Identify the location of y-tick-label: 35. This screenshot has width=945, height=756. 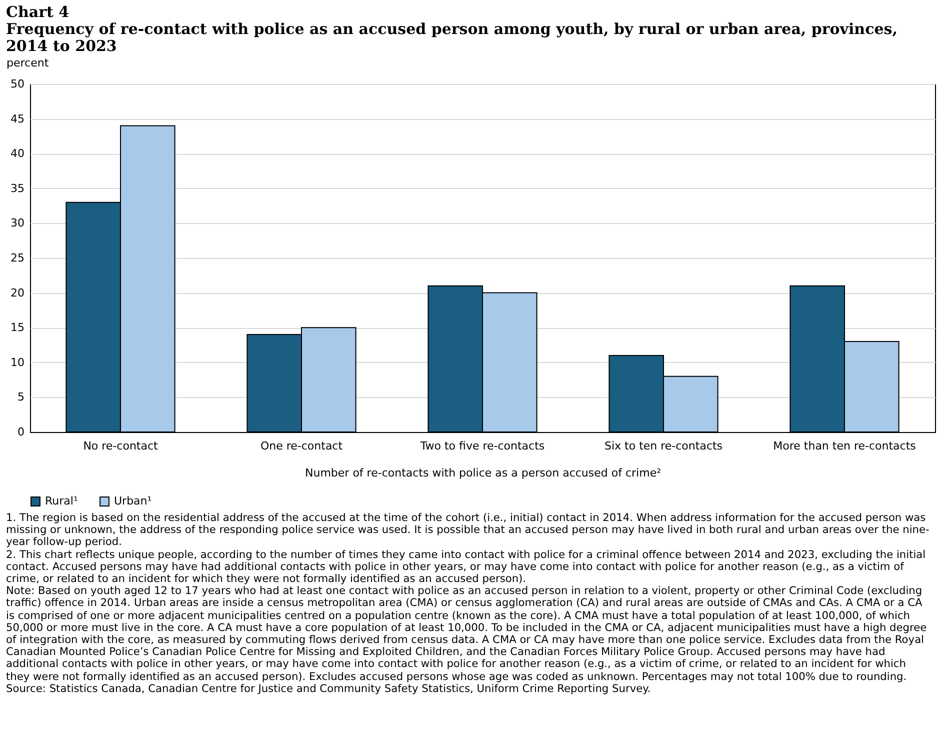
(17, 188).